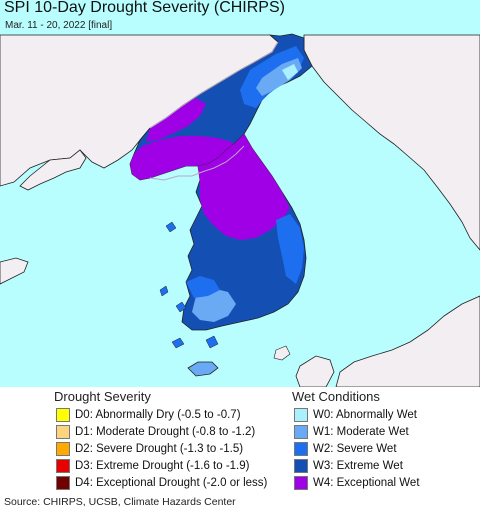  I want to click on legend-item-d1: D1: Moderate Drought (-0.8 to -1.2), so click(155, 431).